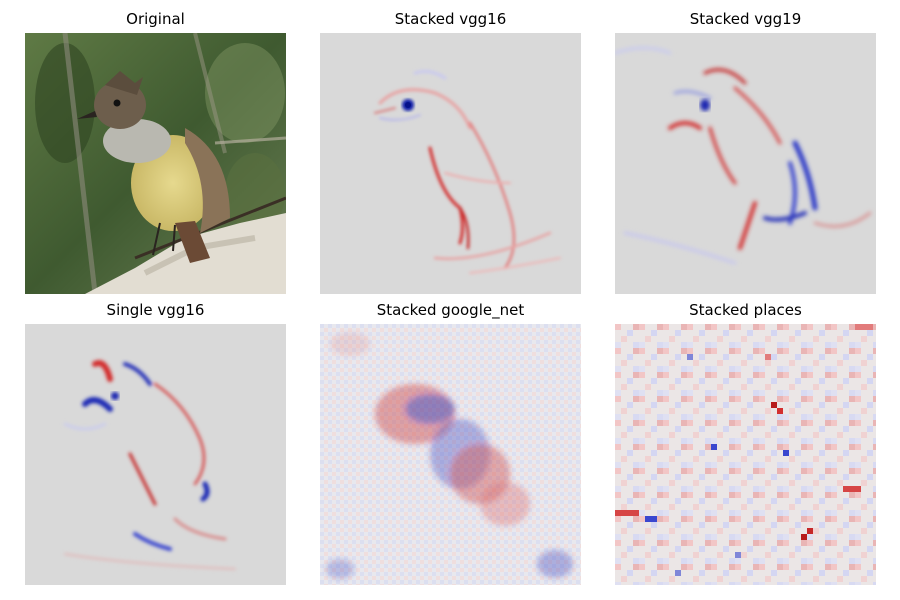 The height and width of the screenshot is (600, 900). I want to click on panel-title-single-vgg16: Single vgg16, so click(155, 310).